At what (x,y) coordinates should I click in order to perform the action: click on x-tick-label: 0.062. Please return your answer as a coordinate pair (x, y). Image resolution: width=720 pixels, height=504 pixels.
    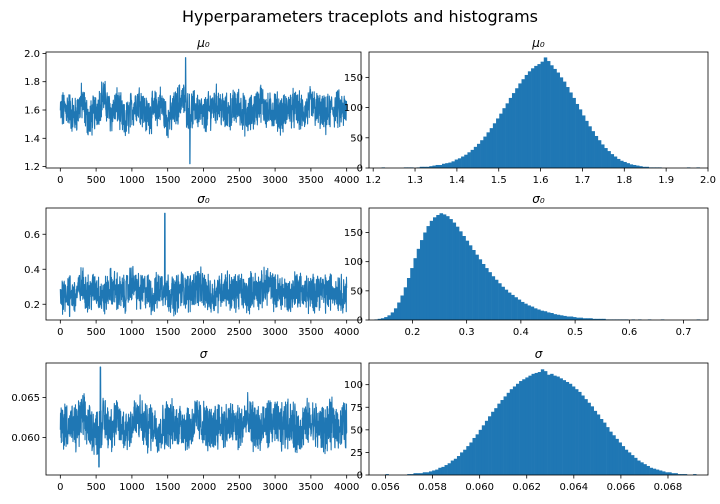
    Looking at the image, I should click on (526, 487).